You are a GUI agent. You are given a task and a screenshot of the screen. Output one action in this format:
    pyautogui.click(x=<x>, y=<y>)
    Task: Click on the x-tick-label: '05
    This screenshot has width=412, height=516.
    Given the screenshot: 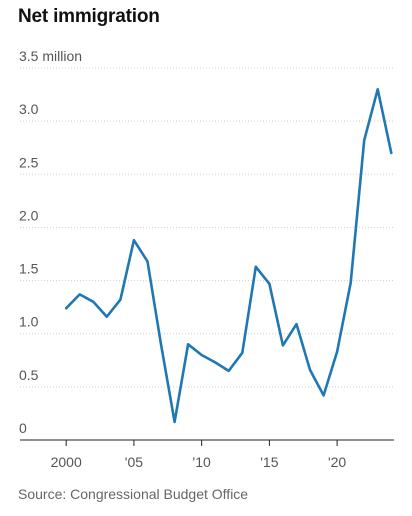 What is the action you would take?
    pyautogui.click(x=134, y=462)
    